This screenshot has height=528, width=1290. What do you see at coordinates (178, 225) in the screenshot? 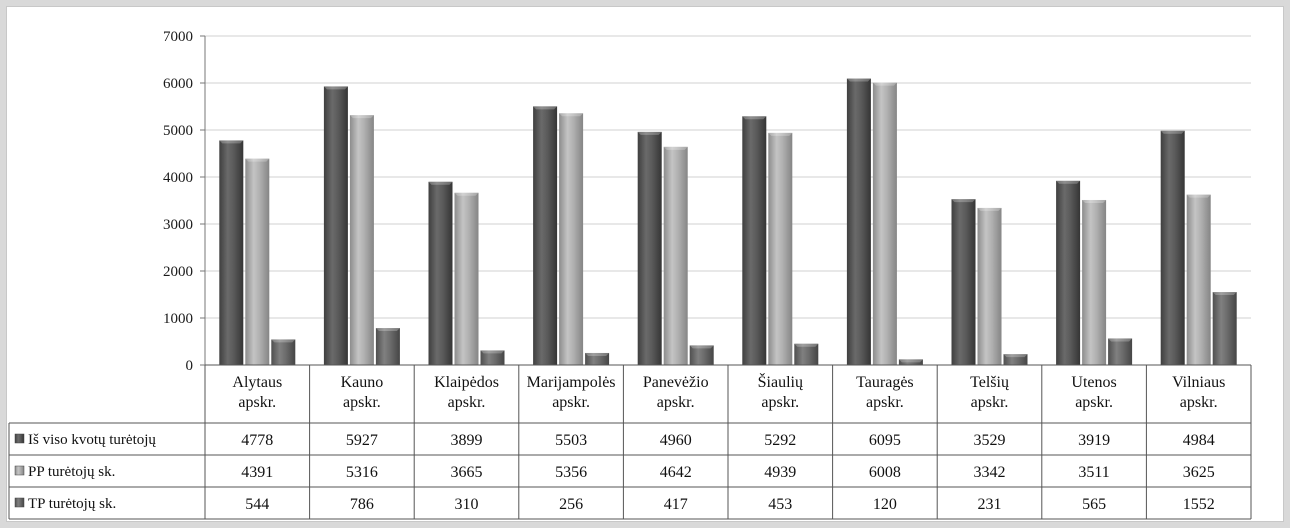
I see `y-tick-label: 3000` at bounding box center [178, 225].